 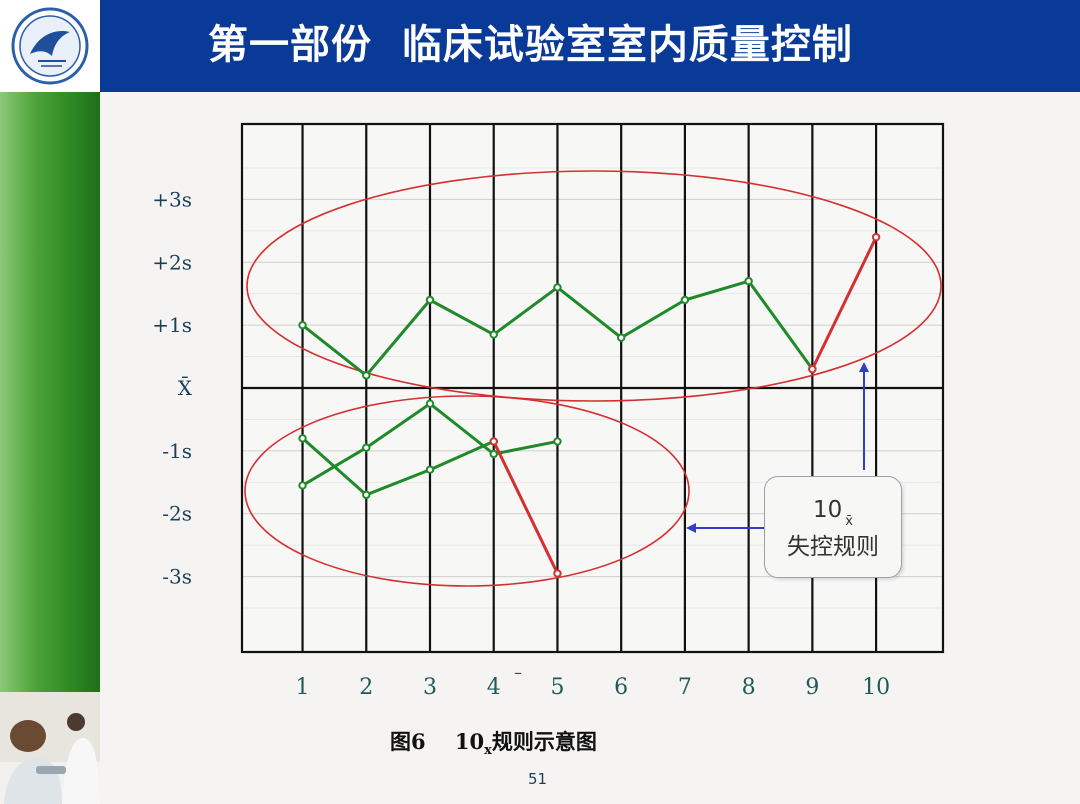 I want to click on lower-ellipse, so click(x=467, y=491).